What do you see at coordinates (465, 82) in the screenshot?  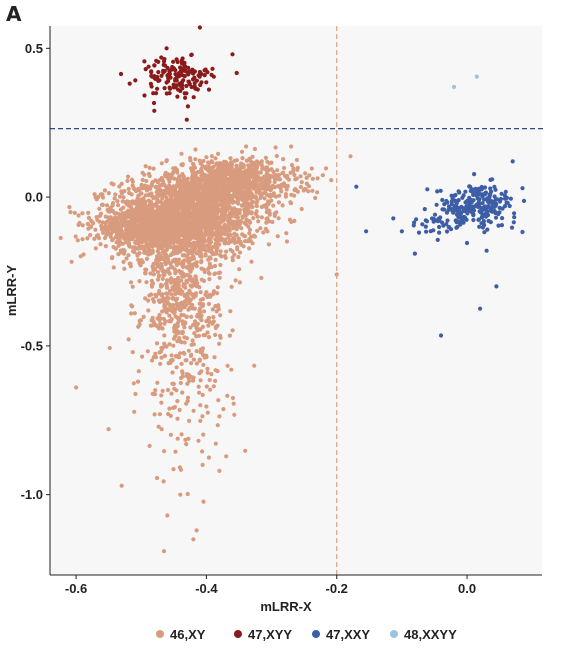 I see `series-48-xxyy` at bounding box center [465, 82].